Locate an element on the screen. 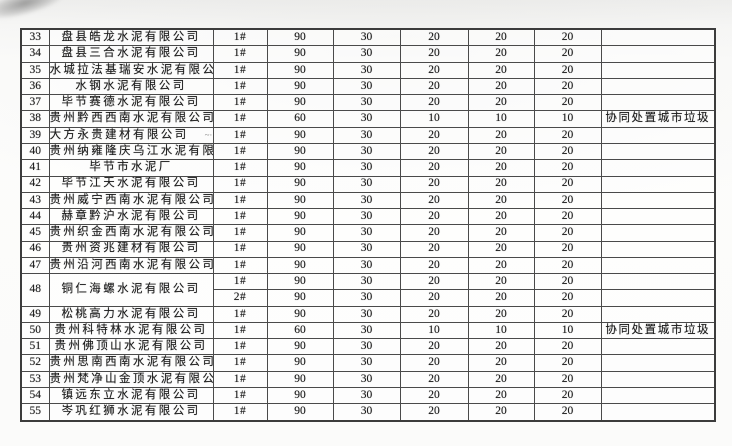 This screenshot has width=732, height=446. row-number-cell: 36 is located at coordinates (35, 86).